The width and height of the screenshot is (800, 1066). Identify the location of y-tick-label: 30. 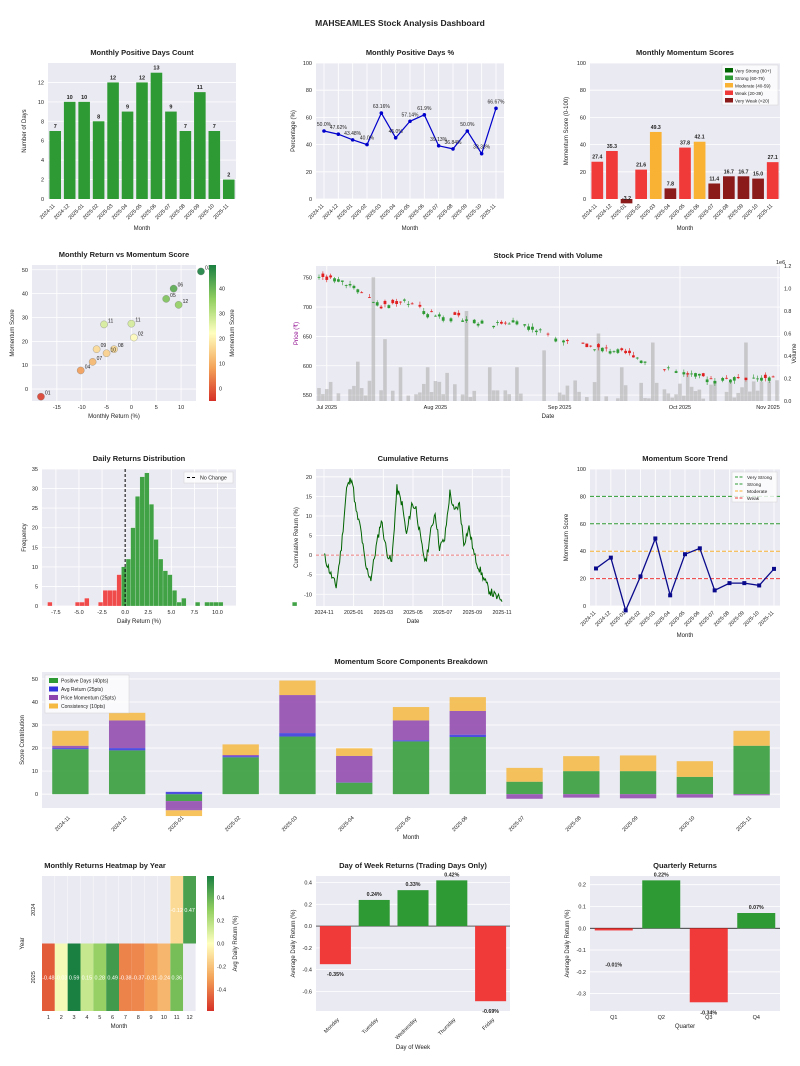
(35, 726).